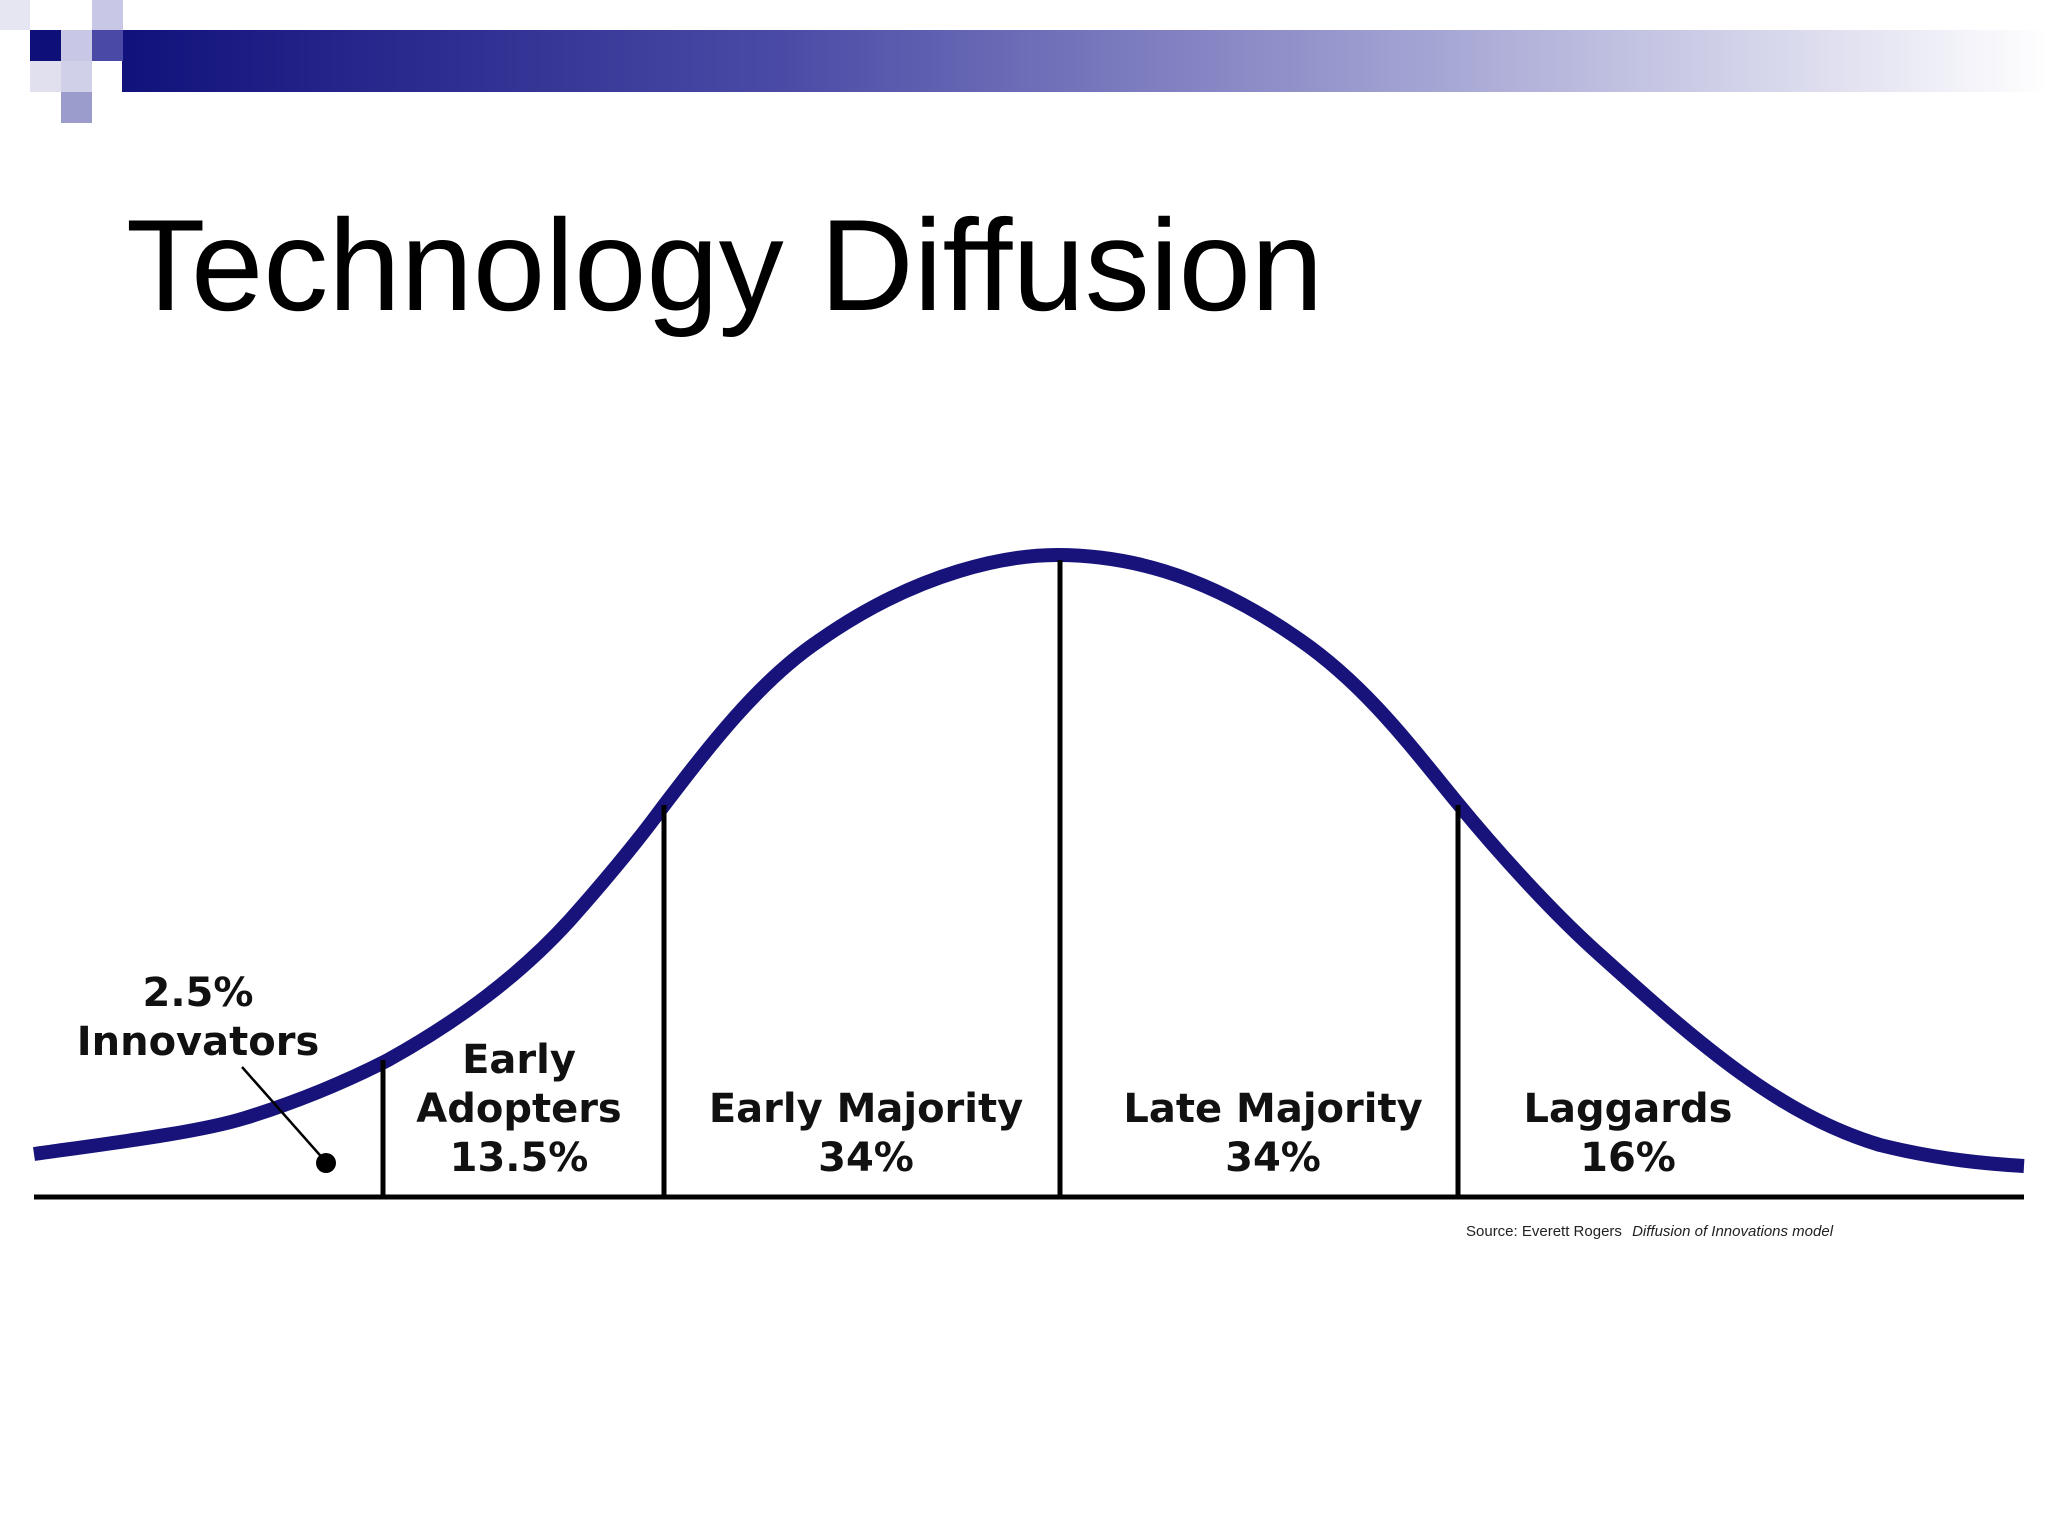 The height and width of the screenshot is (1536, 2048). Describe the element at coordinates (1628, 1109) in the screenshot. I see `laggards-name: Laggards` at that location.